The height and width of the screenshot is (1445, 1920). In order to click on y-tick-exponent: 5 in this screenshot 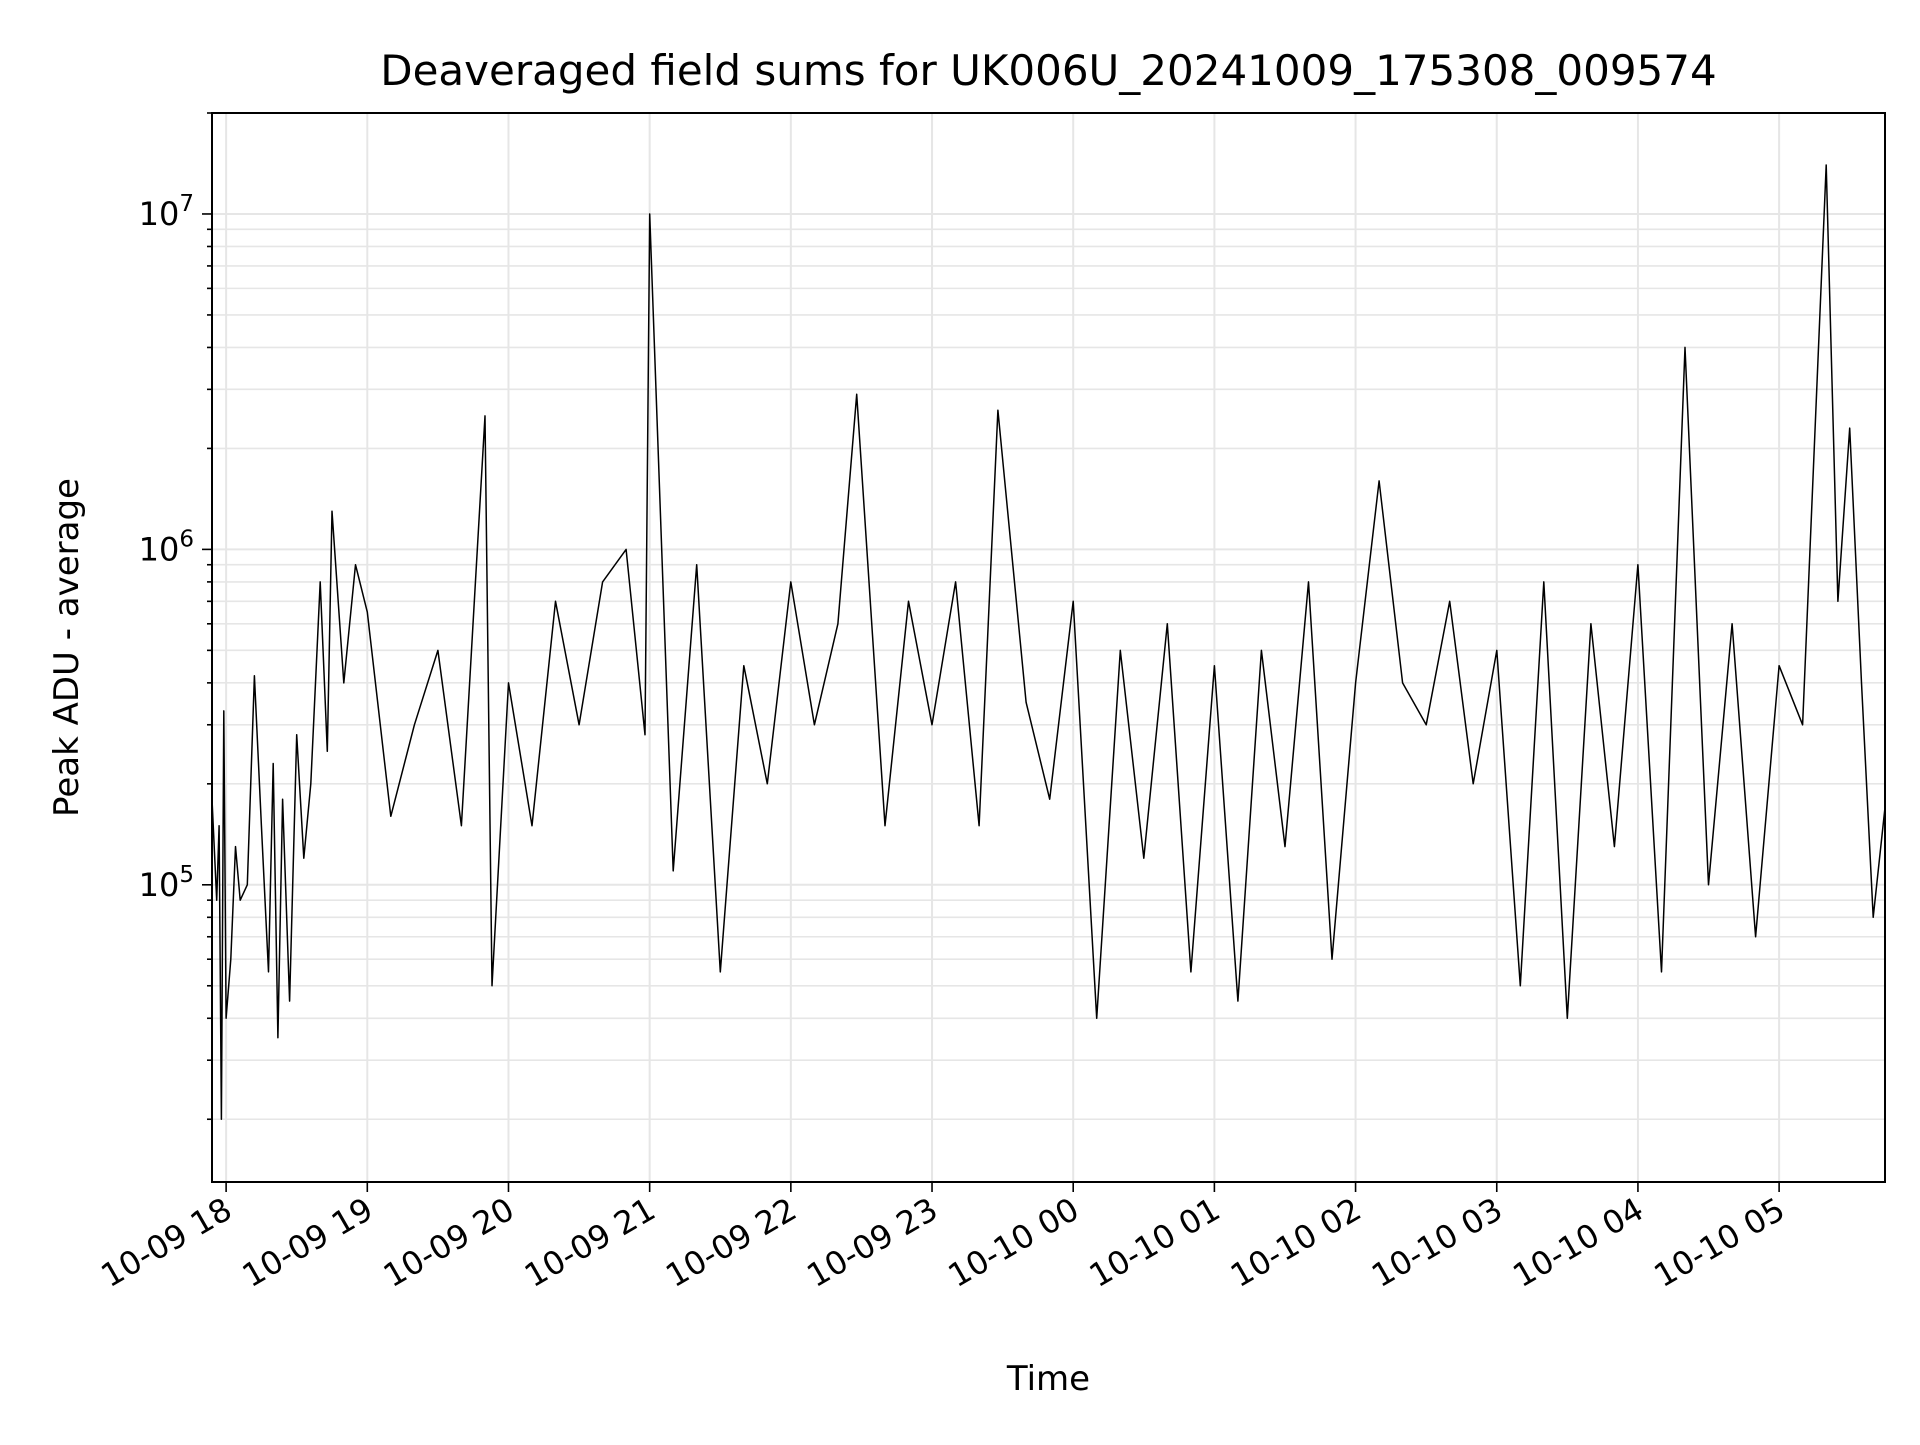, I will do `click(186, 875)`.